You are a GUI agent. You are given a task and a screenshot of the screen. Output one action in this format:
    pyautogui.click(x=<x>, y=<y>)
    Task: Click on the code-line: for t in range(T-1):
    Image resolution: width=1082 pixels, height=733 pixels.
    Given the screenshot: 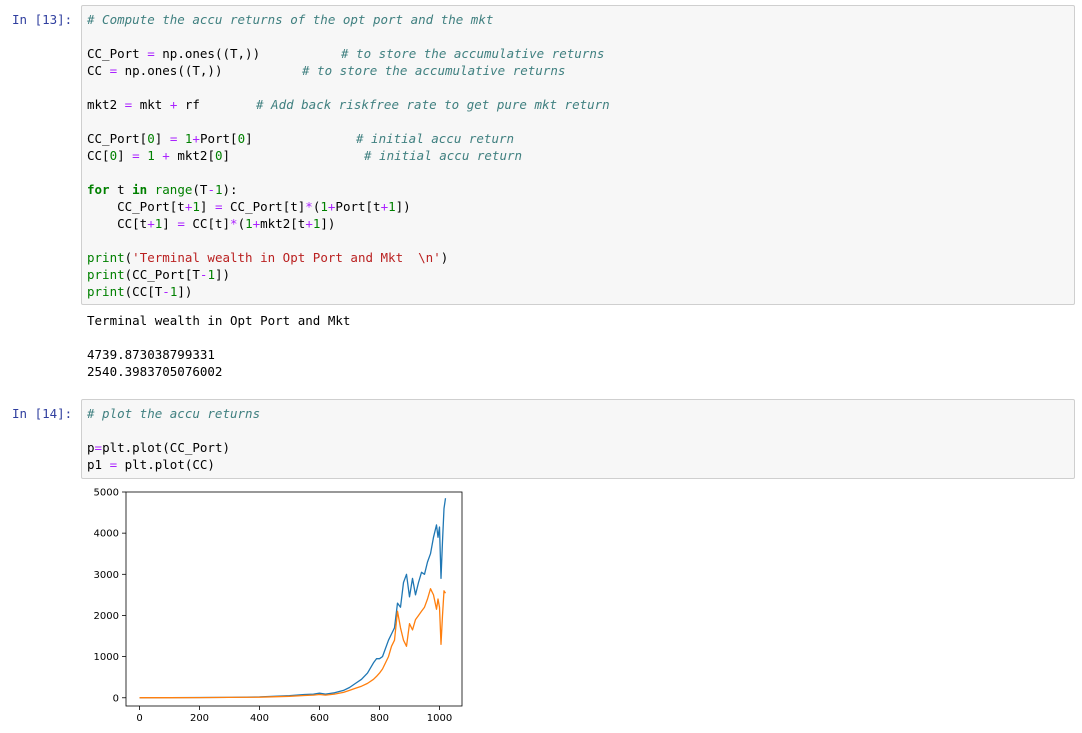 What is the action you would take?
    pyautogui.click(x=162, y=189)
    